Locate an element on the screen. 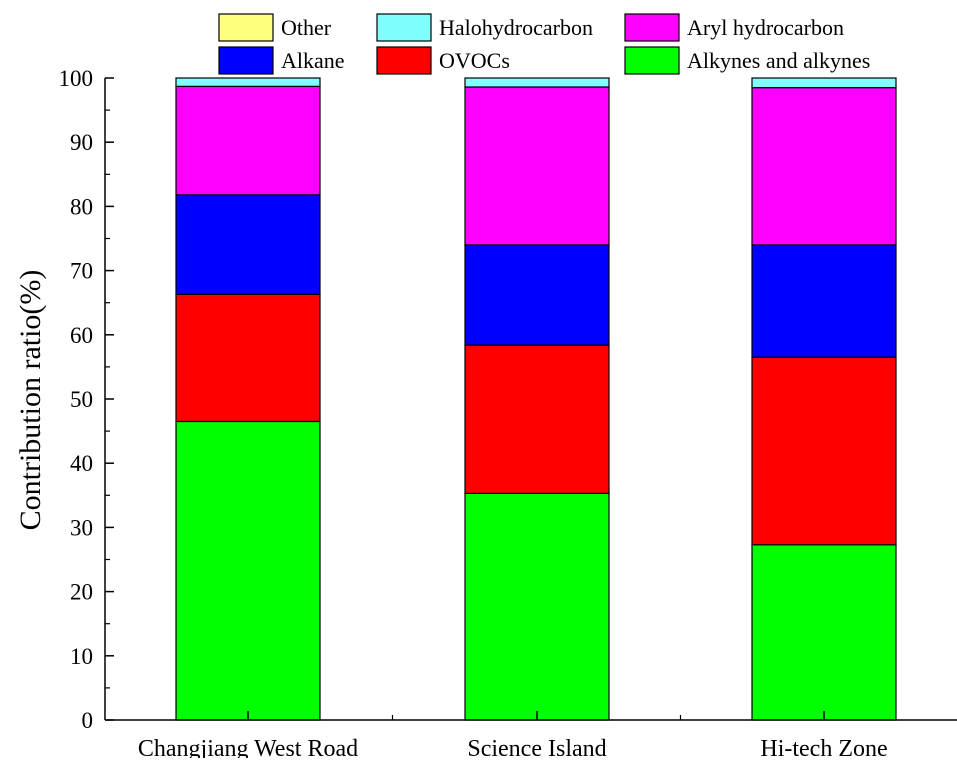  legend-swatch-aryl-hydrocarbon is located at coordinates (652, 27).